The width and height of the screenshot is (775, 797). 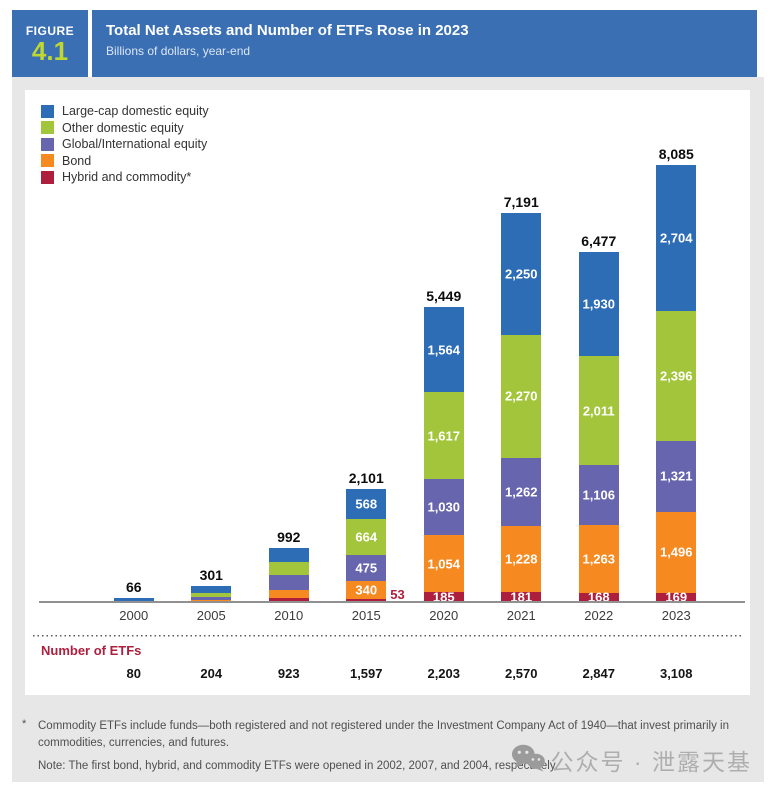 What do you see at coordinates (676, 615) in the screenshot?
I see `year-label: 2023` at bounding box center [676, 615].